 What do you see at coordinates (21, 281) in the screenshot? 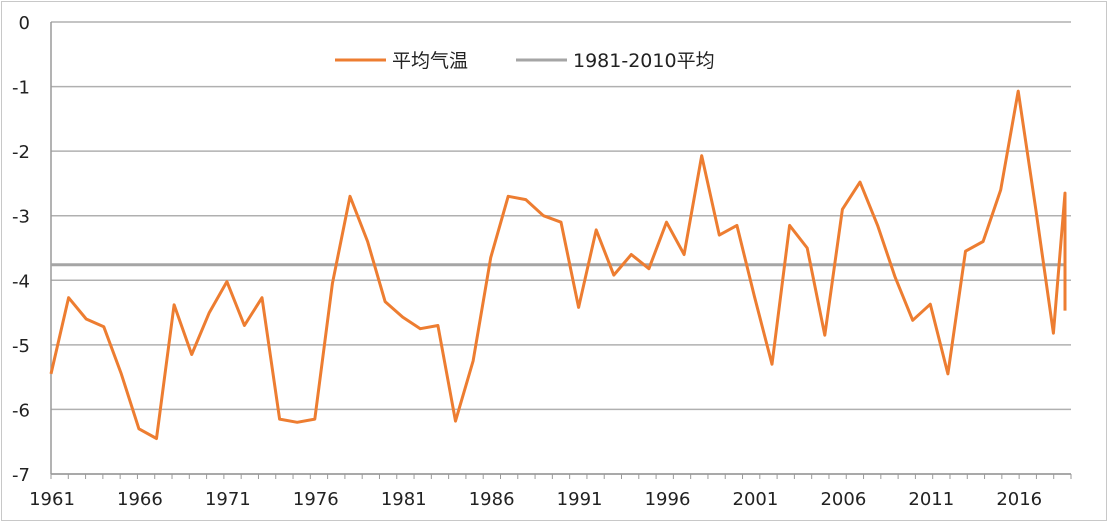
I see `y-tick-label: -4` at bounding box center [21, 281].